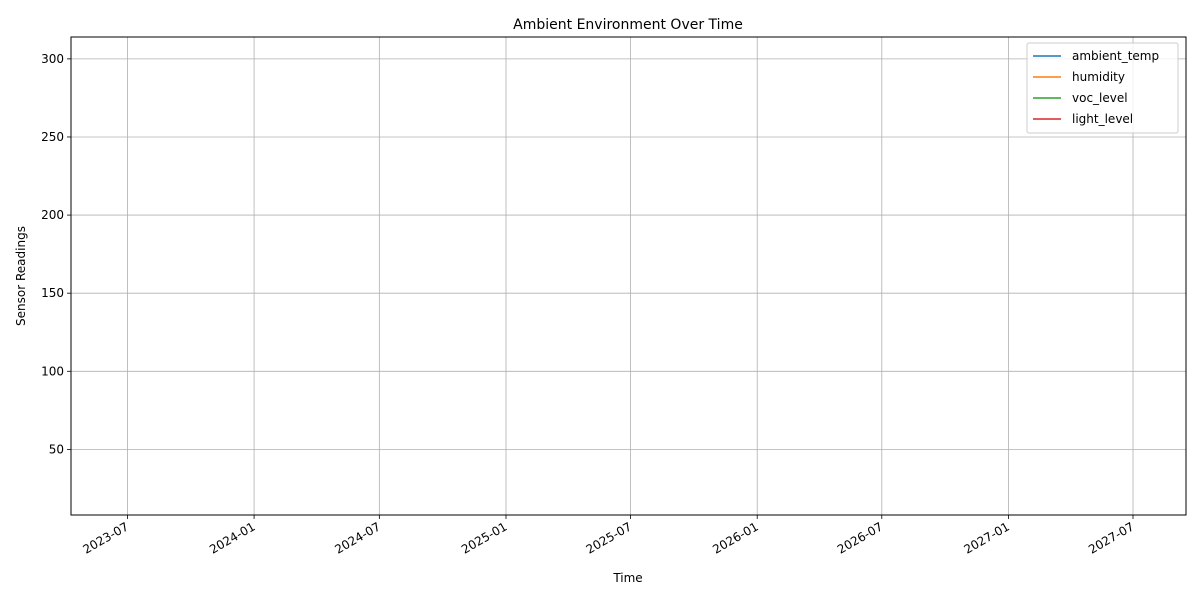 The width and height of the screenshot is (1200, 600). Describe the element at coordinates (1100, 98) in the screenshot. I see `legend-label-voc-level: voc_level` at that location.